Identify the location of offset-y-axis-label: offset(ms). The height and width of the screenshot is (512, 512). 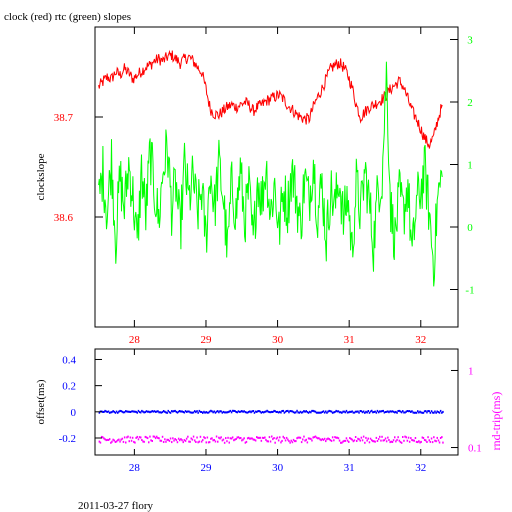
(41, 401).